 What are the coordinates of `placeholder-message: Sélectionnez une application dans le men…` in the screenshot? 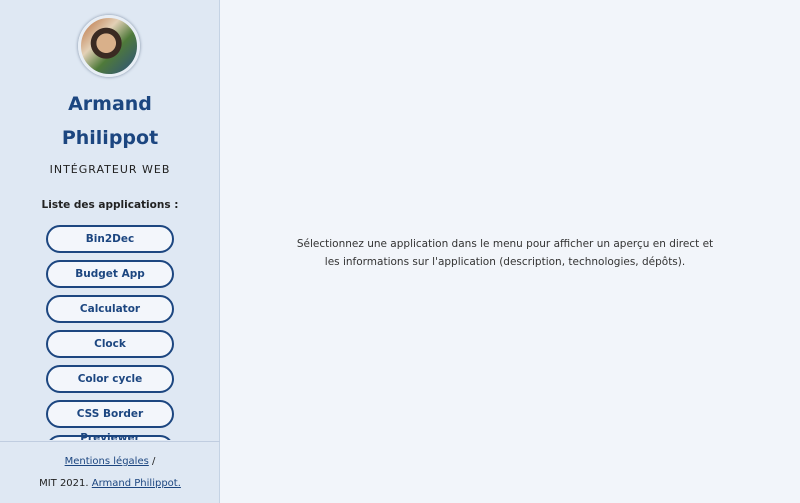 It's located at (505, 253).